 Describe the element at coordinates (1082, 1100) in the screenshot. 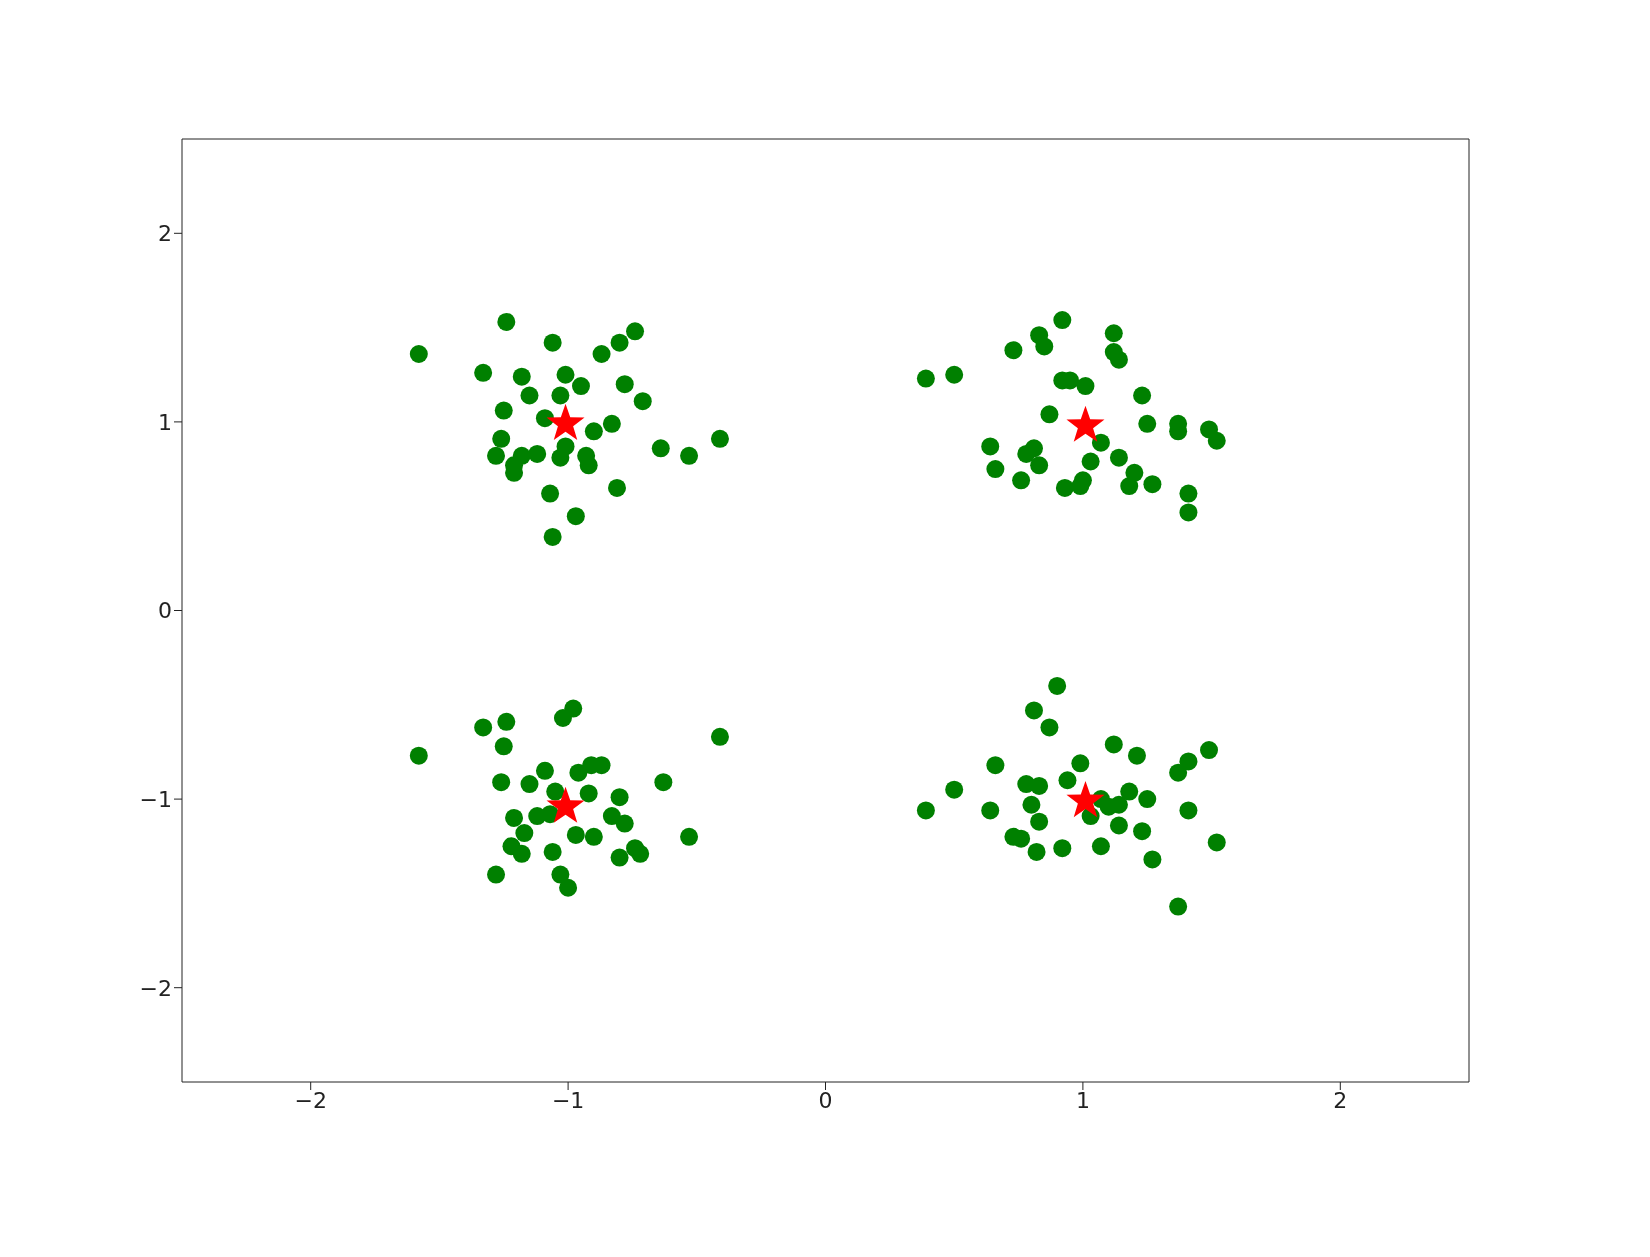

I see `x-tick-label: 1` at that location.